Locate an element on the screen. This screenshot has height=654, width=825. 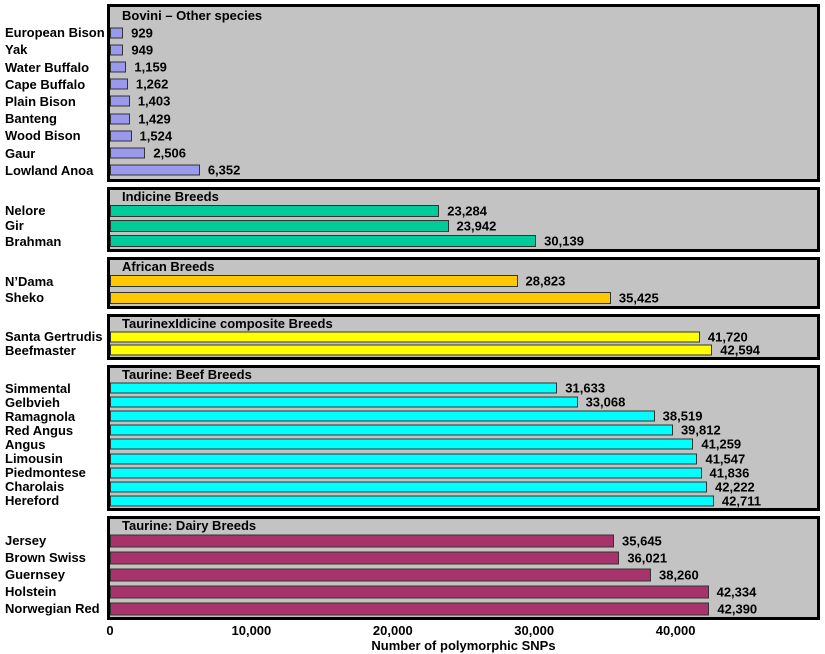
group-title: TaurinexIdicine composite Breeds is located at coordinates (227, 323).